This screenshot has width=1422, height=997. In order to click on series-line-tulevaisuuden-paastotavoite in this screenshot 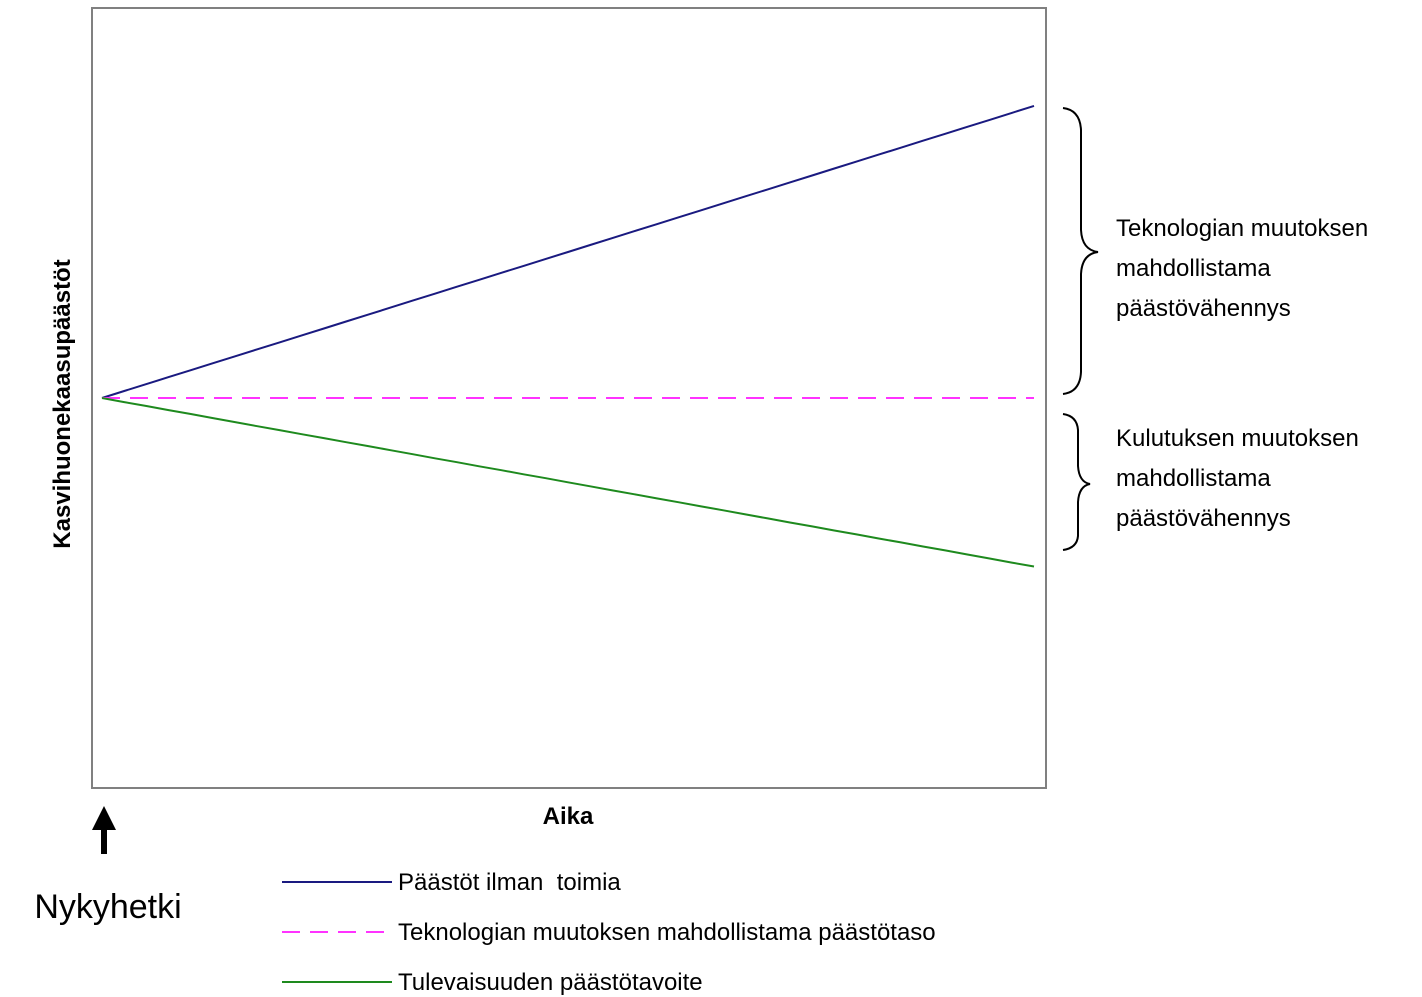, I will do `click(568, 482)`.